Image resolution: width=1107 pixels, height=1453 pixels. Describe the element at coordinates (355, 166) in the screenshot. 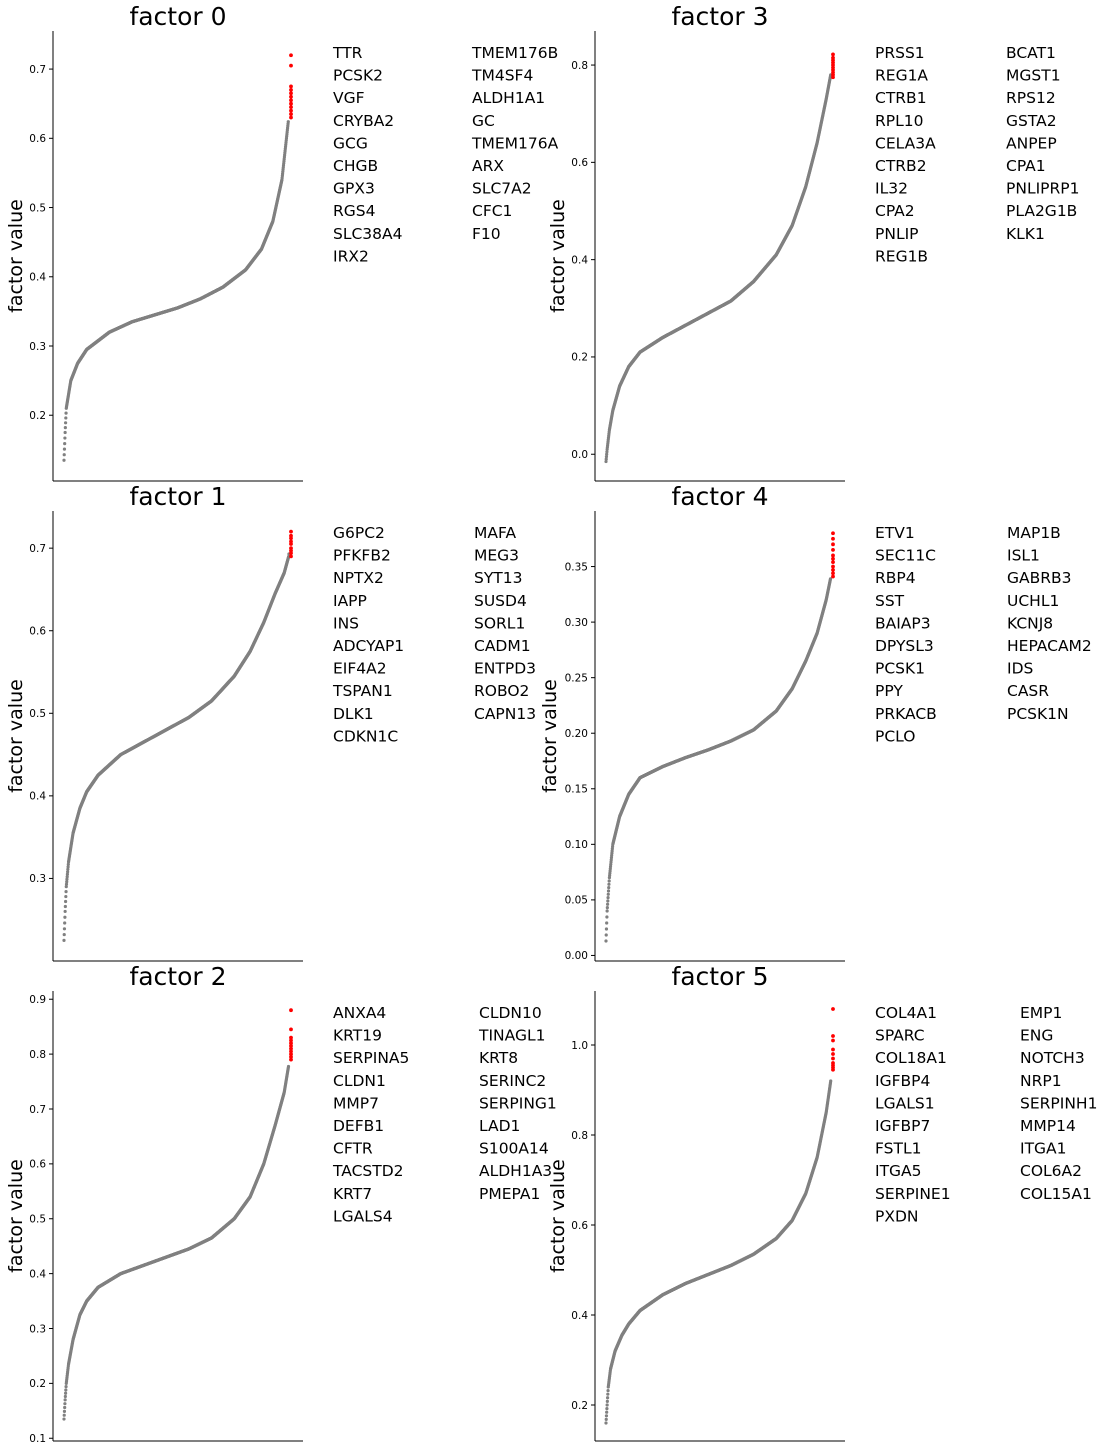

I see `gene-label: CHGB` at that location.